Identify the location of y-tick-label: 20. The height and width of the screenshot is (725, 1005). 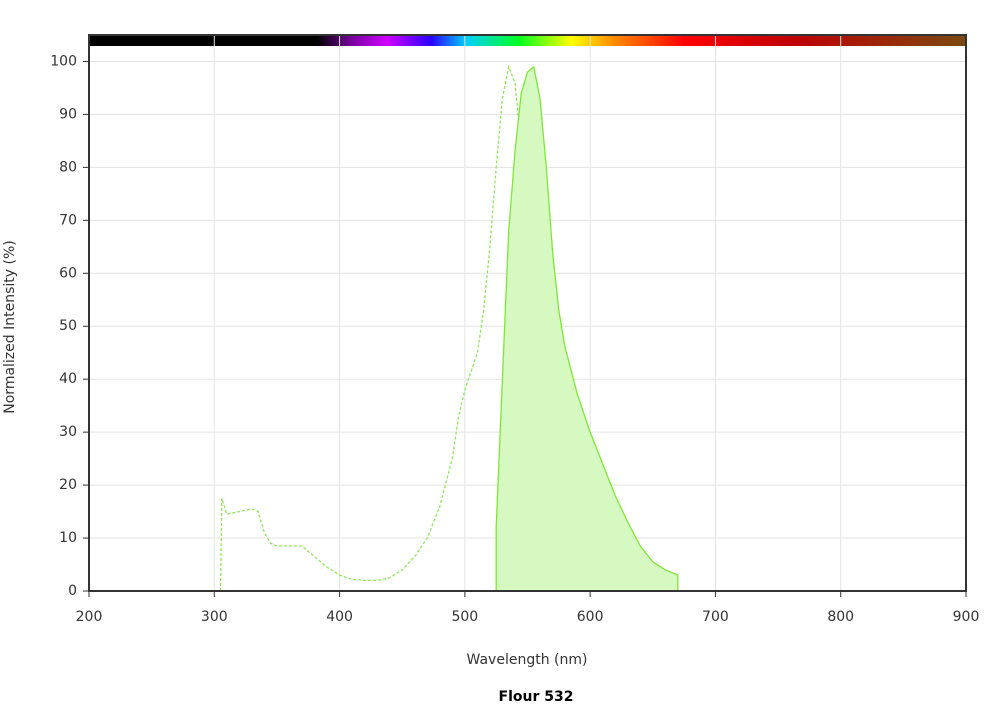
(68, 485).